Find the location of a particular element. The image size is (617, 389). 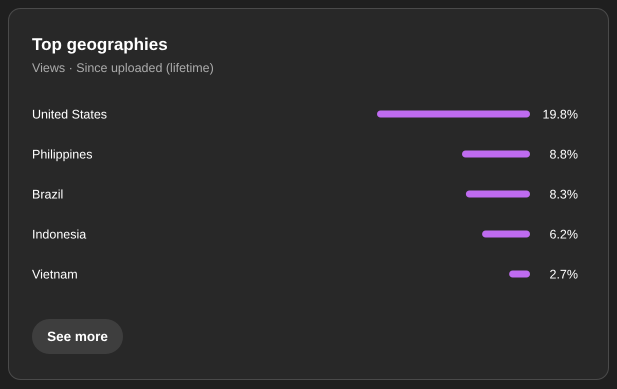

data-label: 2.7% is located at coordinates (564, 275).